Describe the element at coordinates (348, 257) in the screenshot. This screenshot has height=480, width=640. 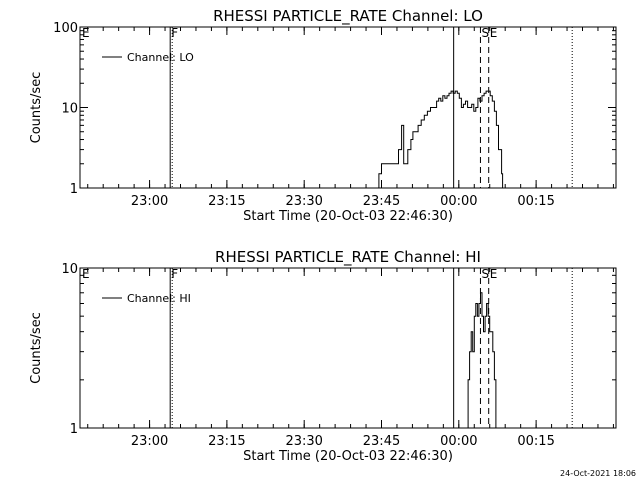
I see `chart-title: RHESSI PARTICLE_RATE Channel: HI` at that location.